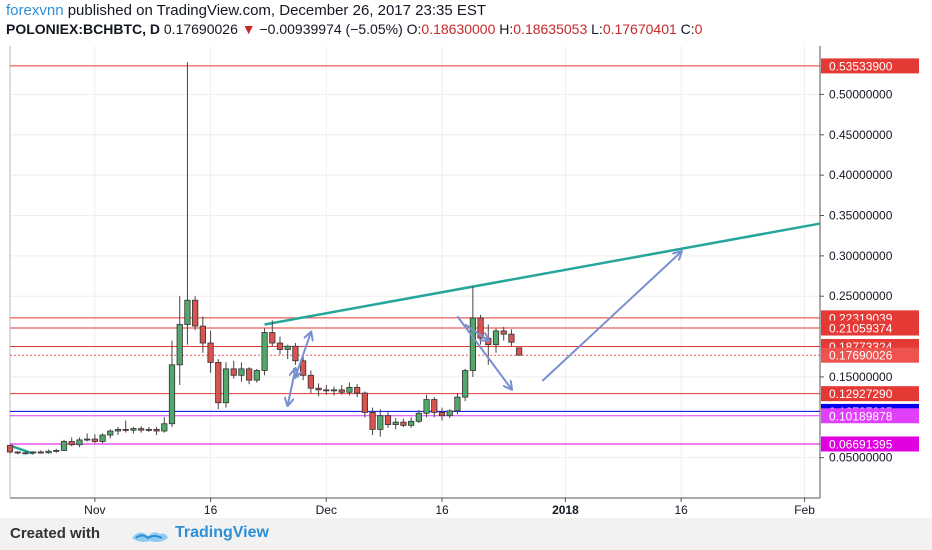  Describe the element at coordinates (804, 510) in the screenshot. I see `x-tick-label: Feb` at that location.